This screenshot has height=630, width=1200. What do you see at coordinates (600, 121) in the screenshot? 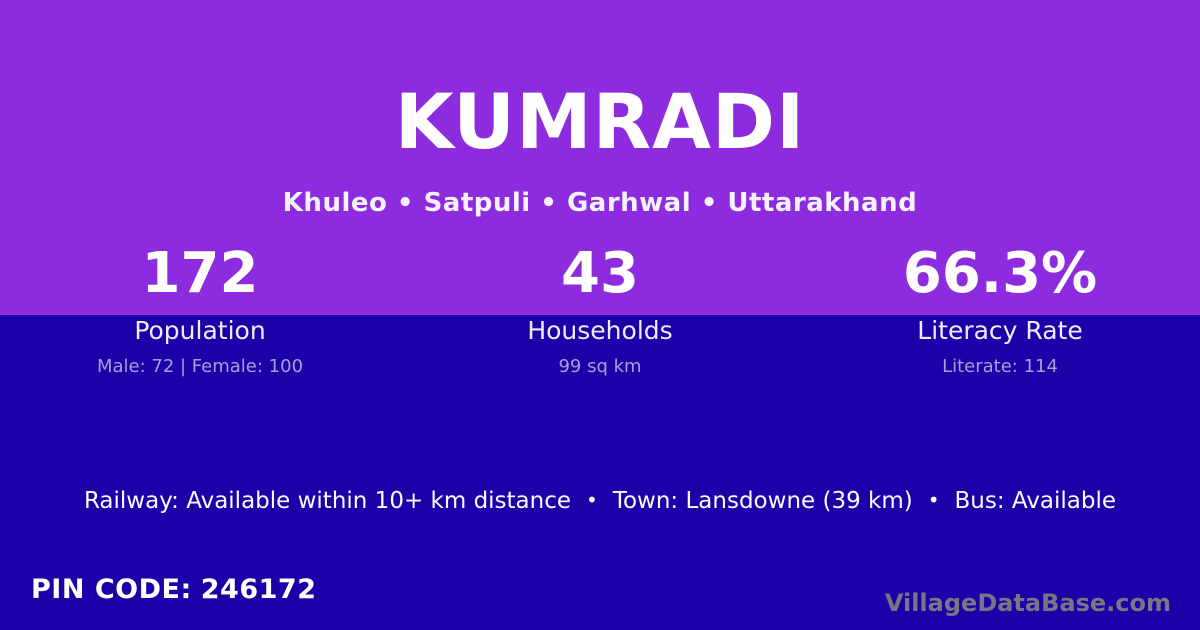
I see `village-title: KUMRADI` at bounding box center [600, 121].